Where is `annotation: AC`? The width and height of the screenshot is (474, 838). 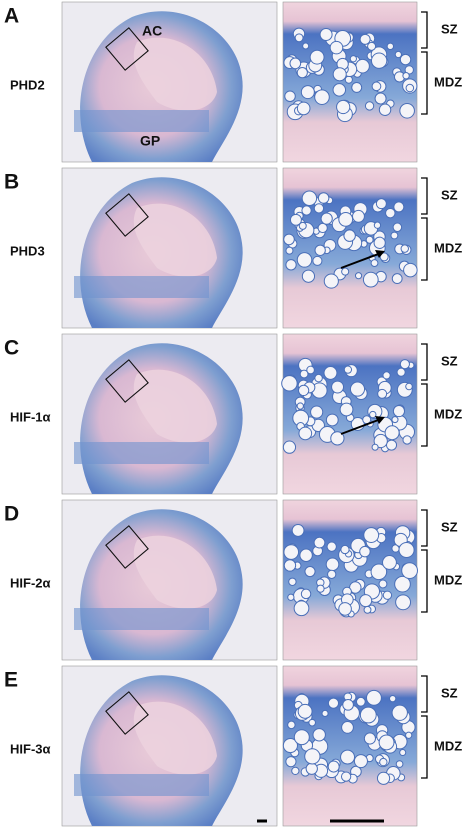
annotation: AC is located at coordinates (152, 31).